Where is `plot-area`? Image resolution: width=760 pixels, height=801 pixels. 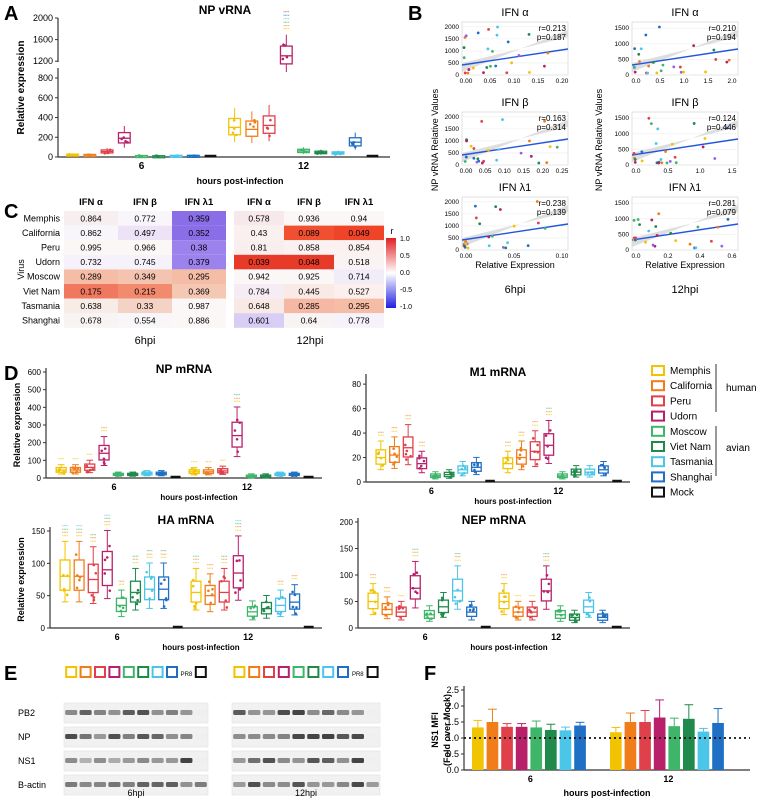 plot-area is located at coordinates (515, 138).